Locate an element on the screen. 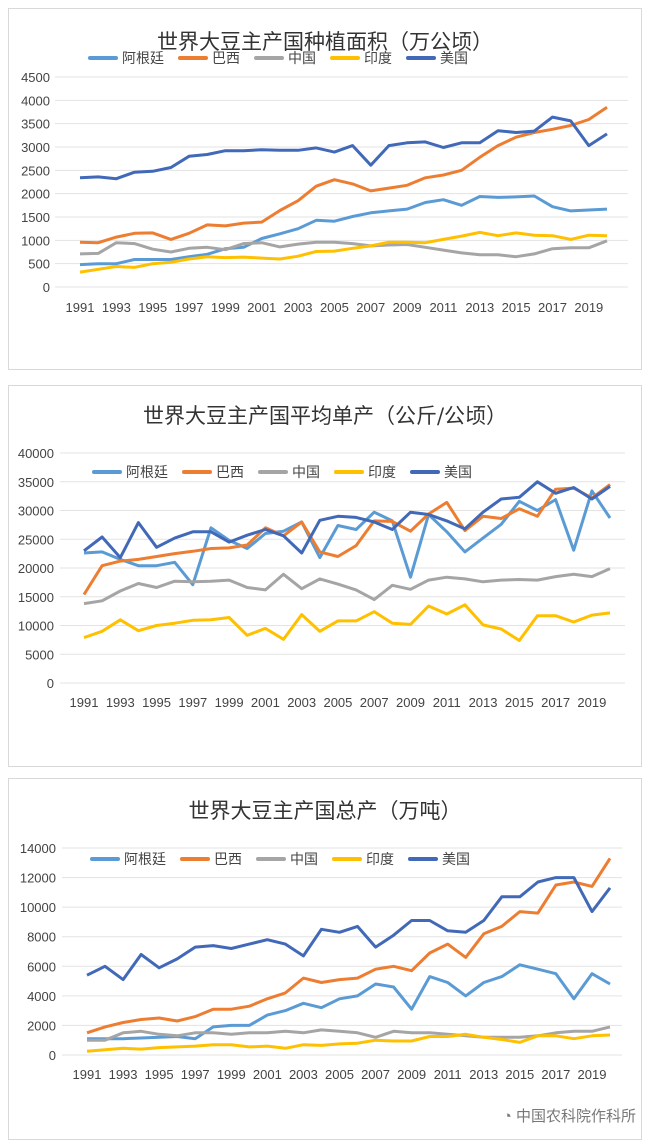 Image resolution: width=650 pixels, height=1146 pixels. x-tick-label: 2011 is located at coordinates (448, 1074).